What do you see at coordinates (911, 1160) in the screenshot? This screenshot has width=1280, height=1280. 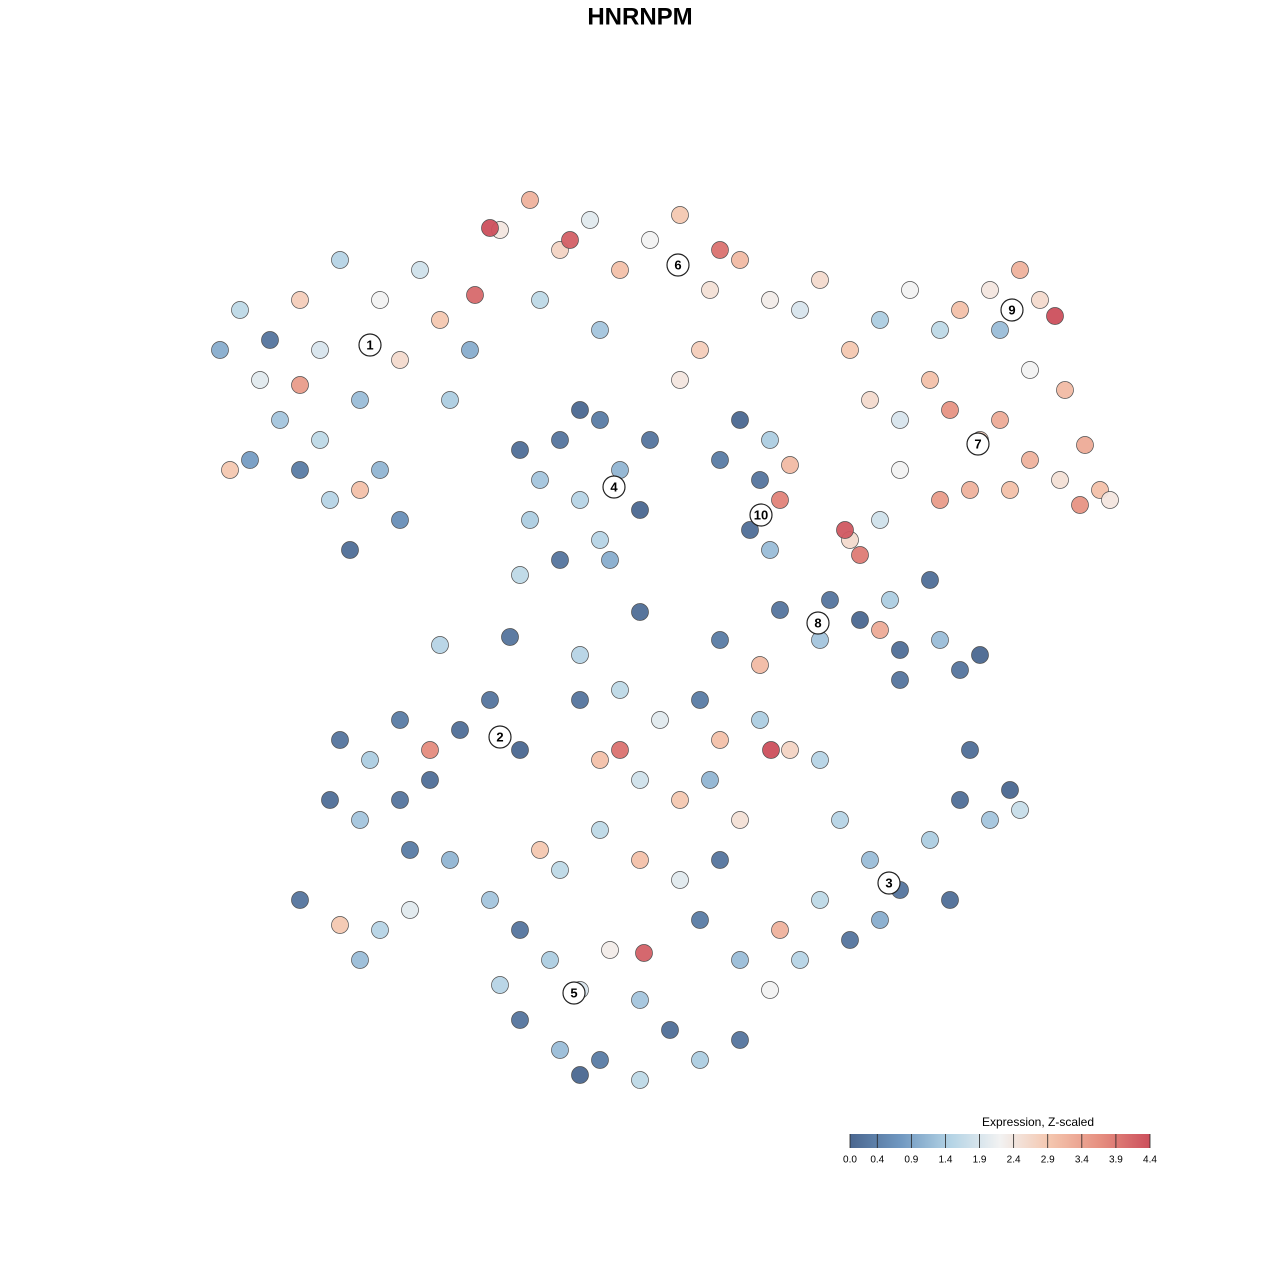 I see `colorbar-tick-label: 0.9` at bounding box center [911, 1160].